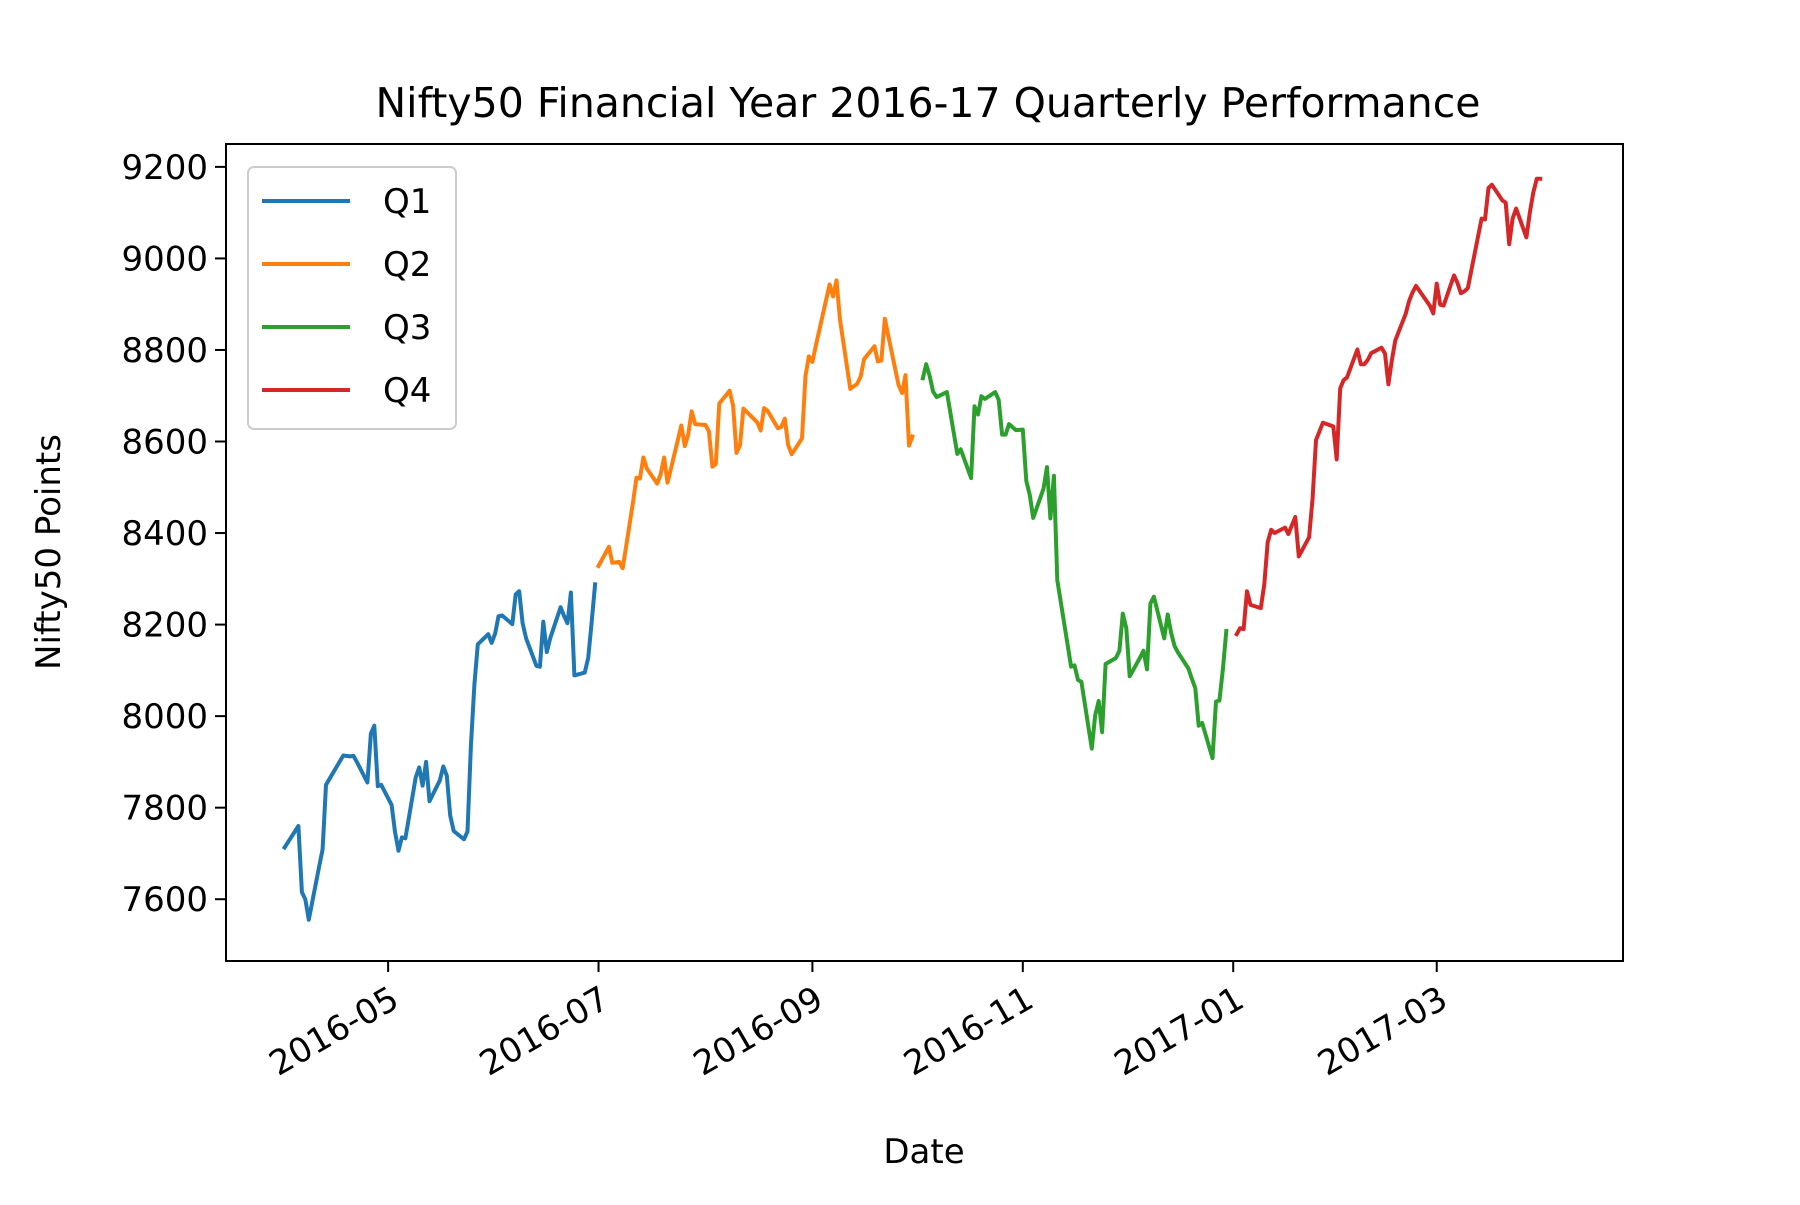 The height and width of the screenshot is (1205, 1800). What do you see at coordinates (407, 391) in the screenshot?
I see `legend-label: Q4` at bounding box center [407, 391].